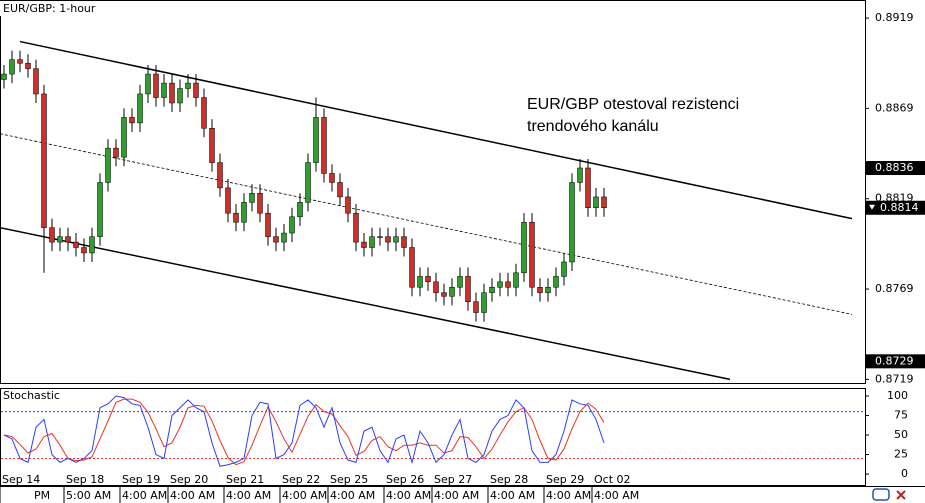  I want to click on y-tick-label: 0.8719, so click(894, 378).